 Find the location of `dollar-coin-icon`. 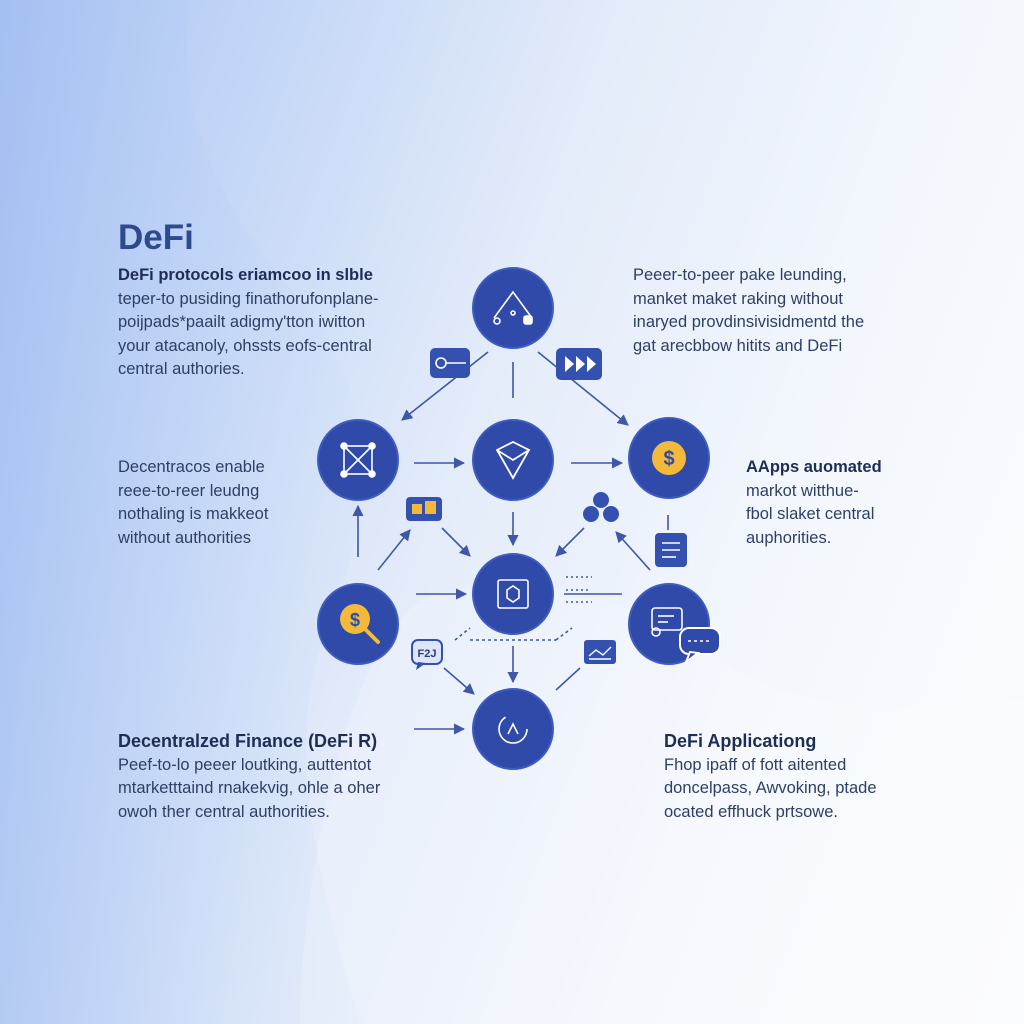

dollar-coin-icon is located at coordinates (669, 458).